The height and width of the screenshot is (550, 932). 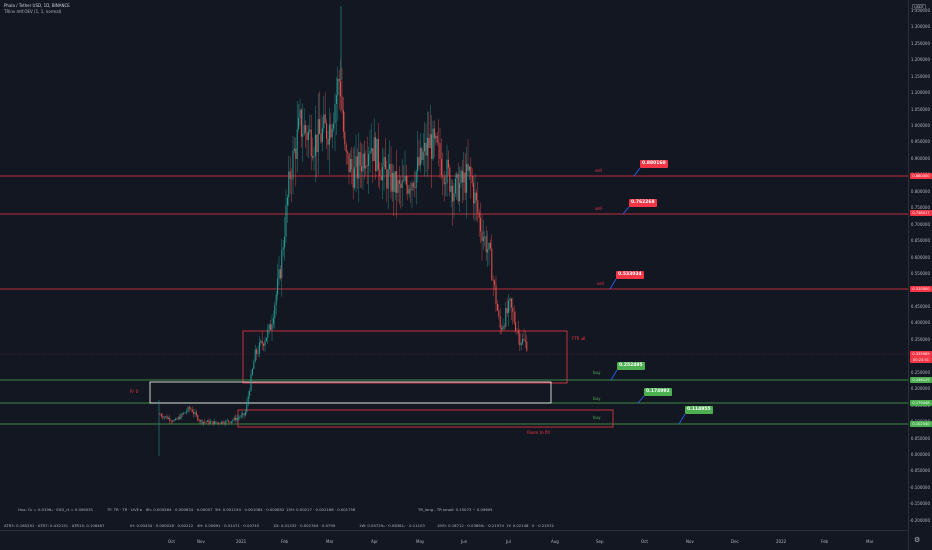 What do you see at coordinates (921, 176) in the screenshot?
I see `price-level-label: 0.880000` at bounding box center [921, 176].